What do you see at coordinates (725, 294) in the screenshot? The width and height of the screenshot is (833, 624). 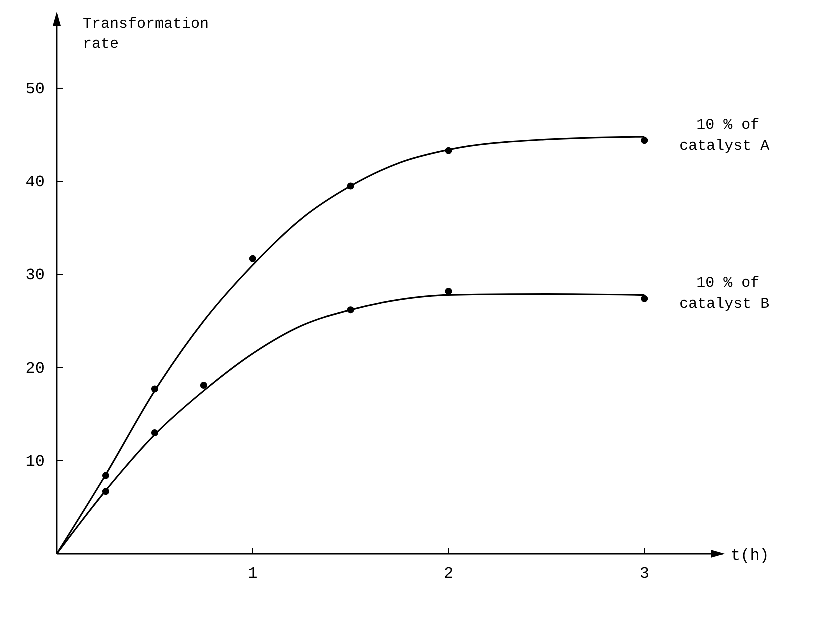 I see `text: 10 % of catalyst B` at bounding box center [725, 294].